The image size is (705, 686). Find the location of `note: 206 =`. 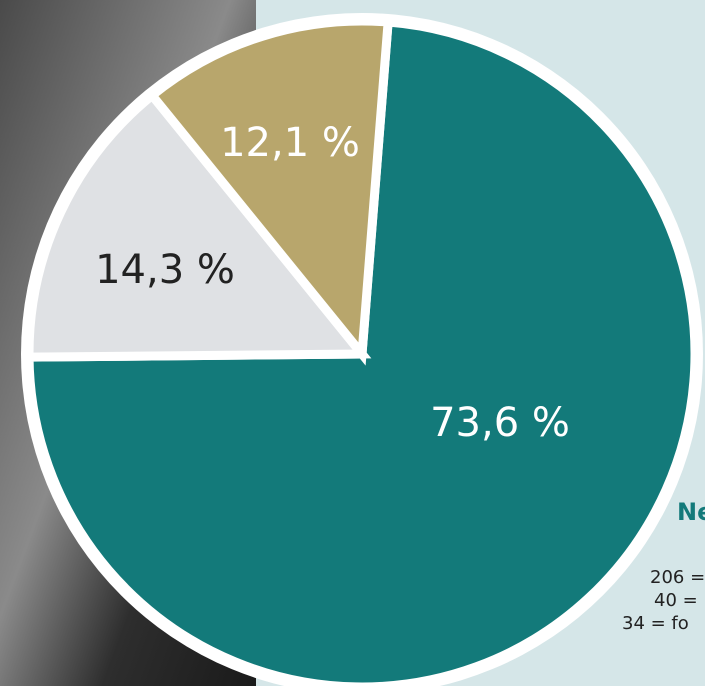

note: 206 = is located at coordinates (677, 577).